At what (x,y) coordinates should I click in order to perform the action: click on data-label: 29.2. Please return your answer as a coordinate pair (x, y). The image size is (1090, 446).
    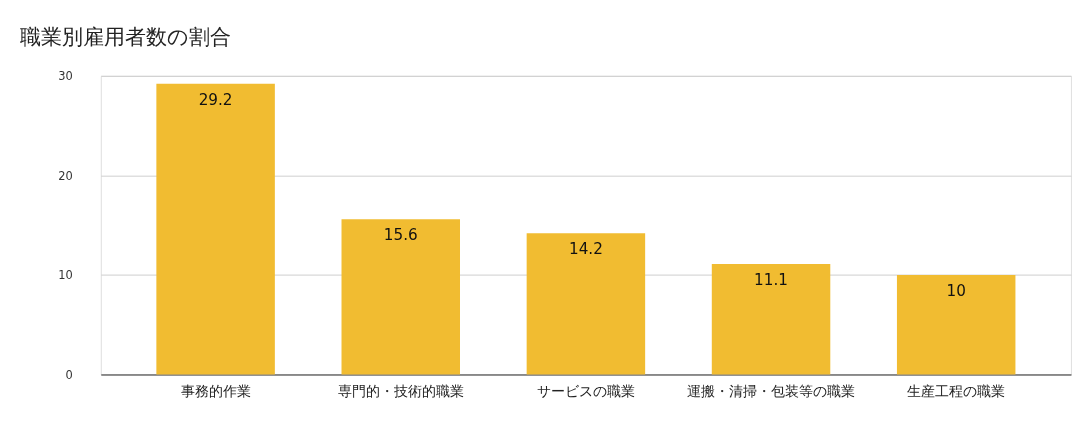
    Looking at the image, I should click on (215, 99).